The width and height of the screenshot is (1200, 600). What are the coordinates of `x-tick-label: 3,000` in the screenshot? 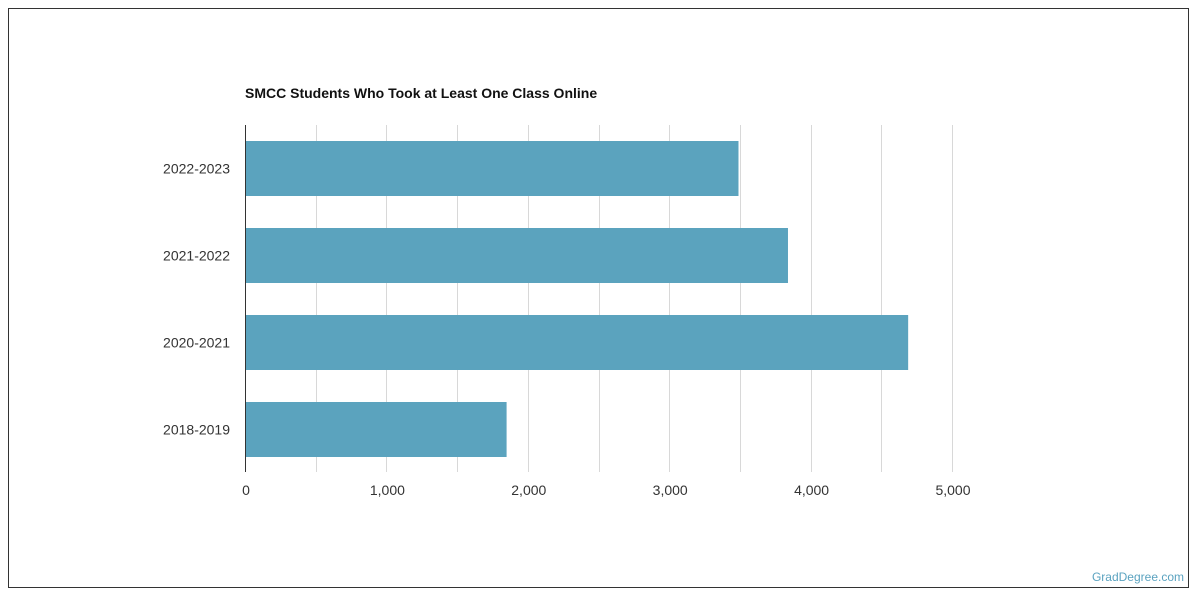 It's located at (670, 490).